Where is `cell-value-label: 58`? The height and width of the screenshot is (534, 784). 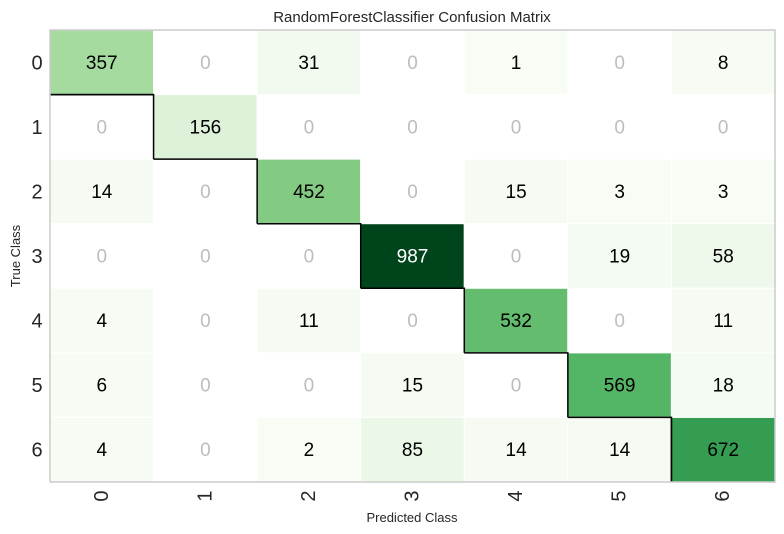
cell-value-label: 58 is located at coordinates (723, 257).